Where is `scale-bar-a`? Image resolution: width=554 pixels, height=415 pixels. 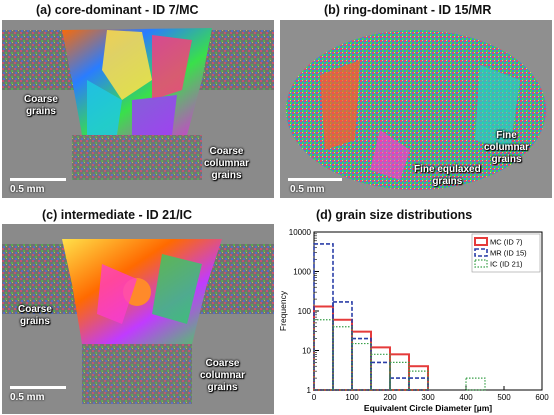 scale-bar-a is located at coordinates (38, 179).